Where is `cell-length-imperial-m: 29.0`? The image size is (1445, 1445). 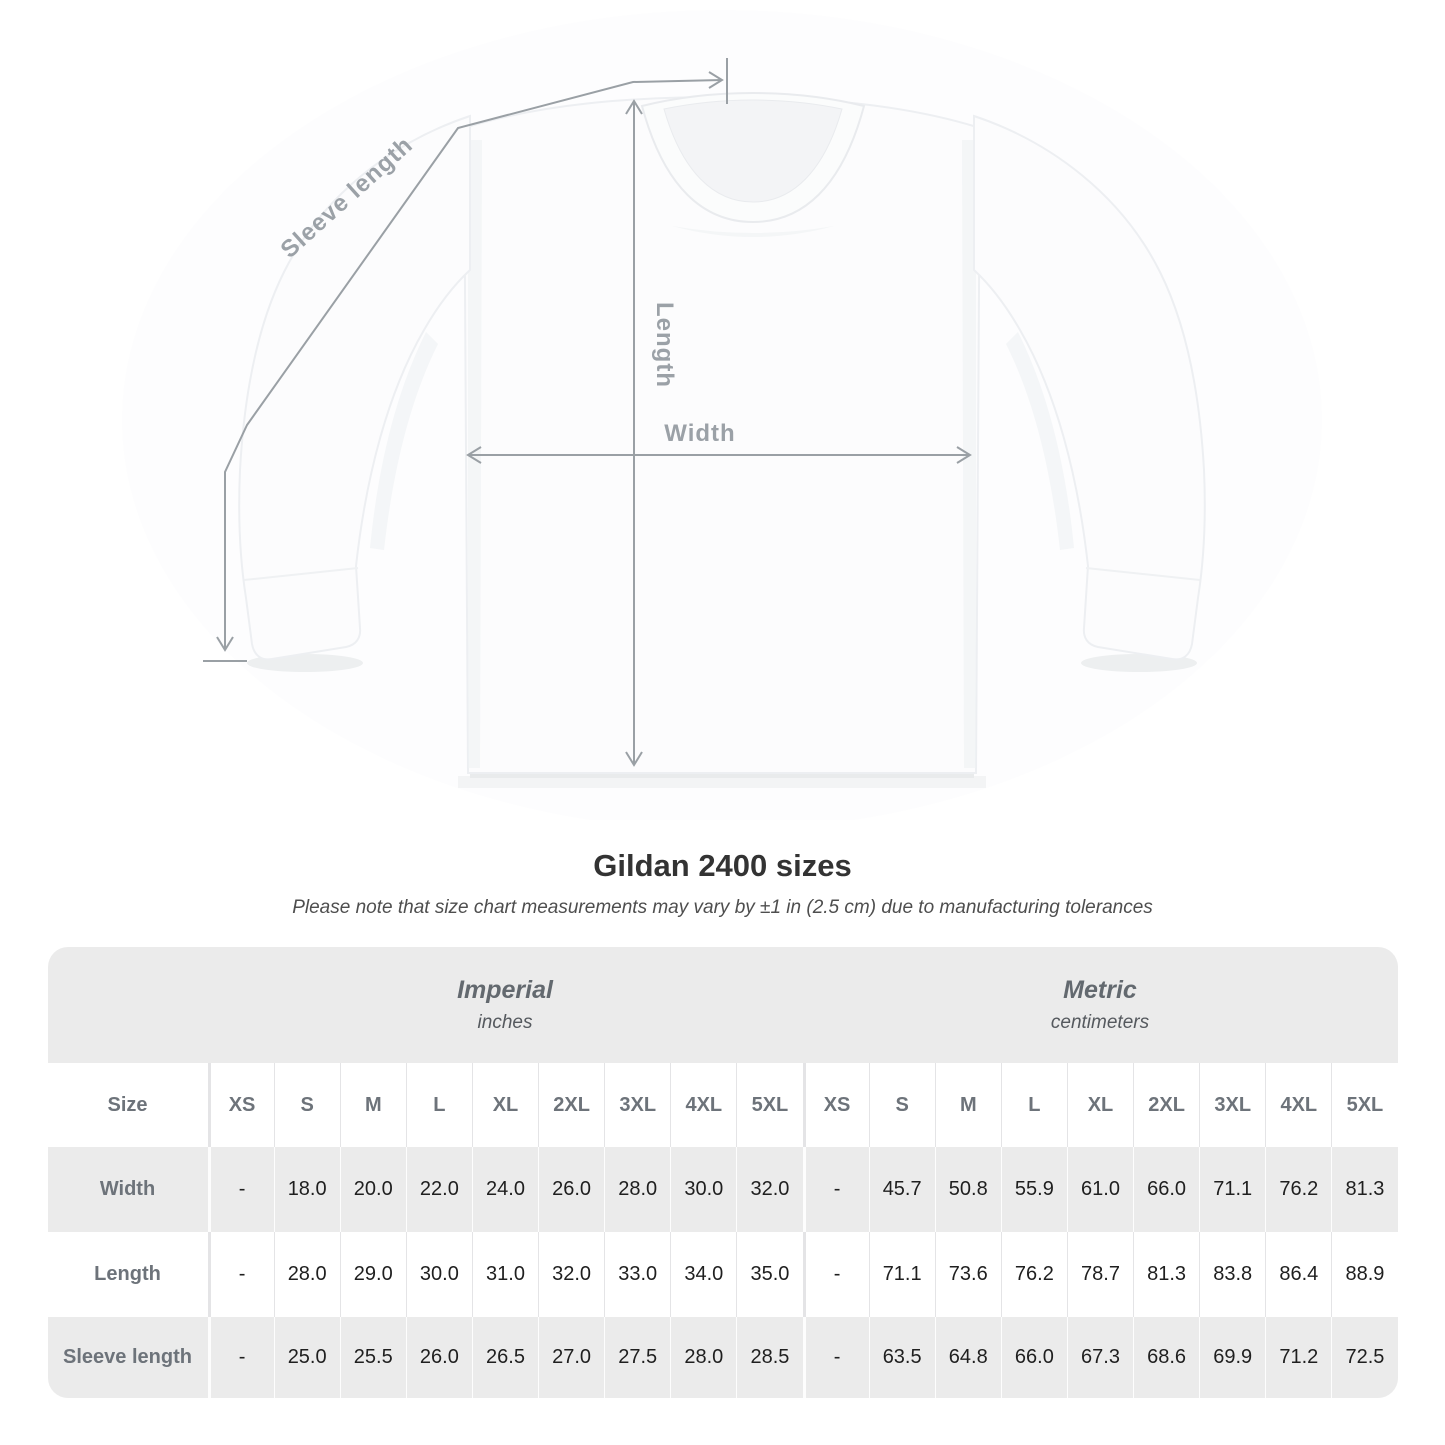 cell-length-imperial-m: 29.0 is located at coordinates (372, 1274).